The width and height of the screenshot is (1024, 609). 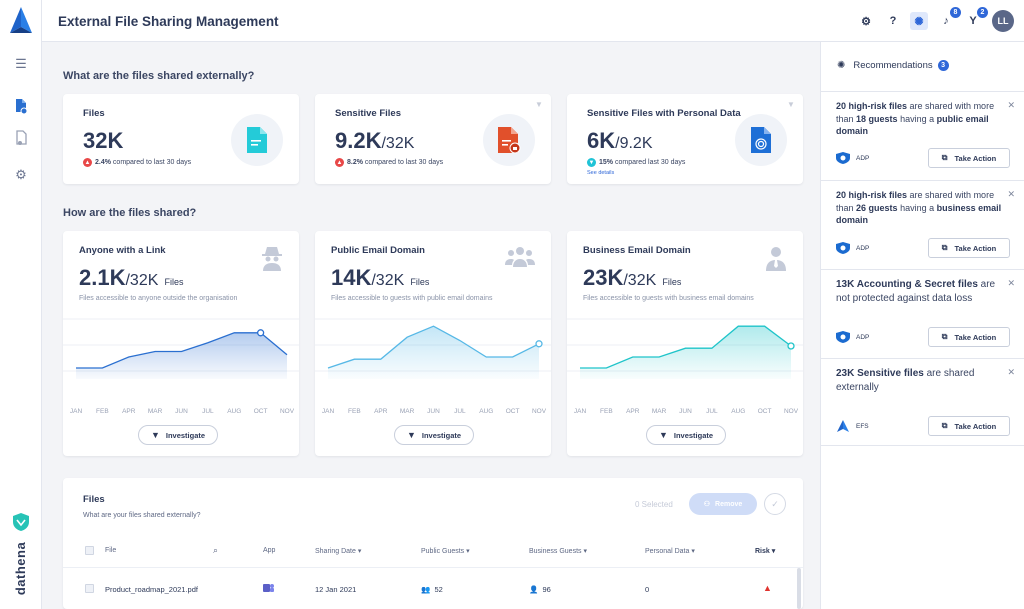 What do you see at coordinates (269, 550) in the screenshot?
I see `column-header-app: App` at bounding box center [269, 550].